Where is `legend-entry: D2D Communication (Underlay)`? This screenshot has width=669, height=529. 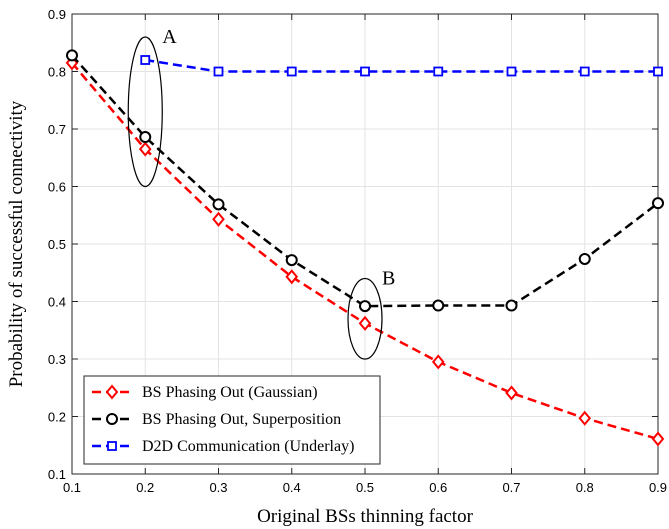 legend-entry: D2D Communication (Underlay) is located at coordinates (223, 446).